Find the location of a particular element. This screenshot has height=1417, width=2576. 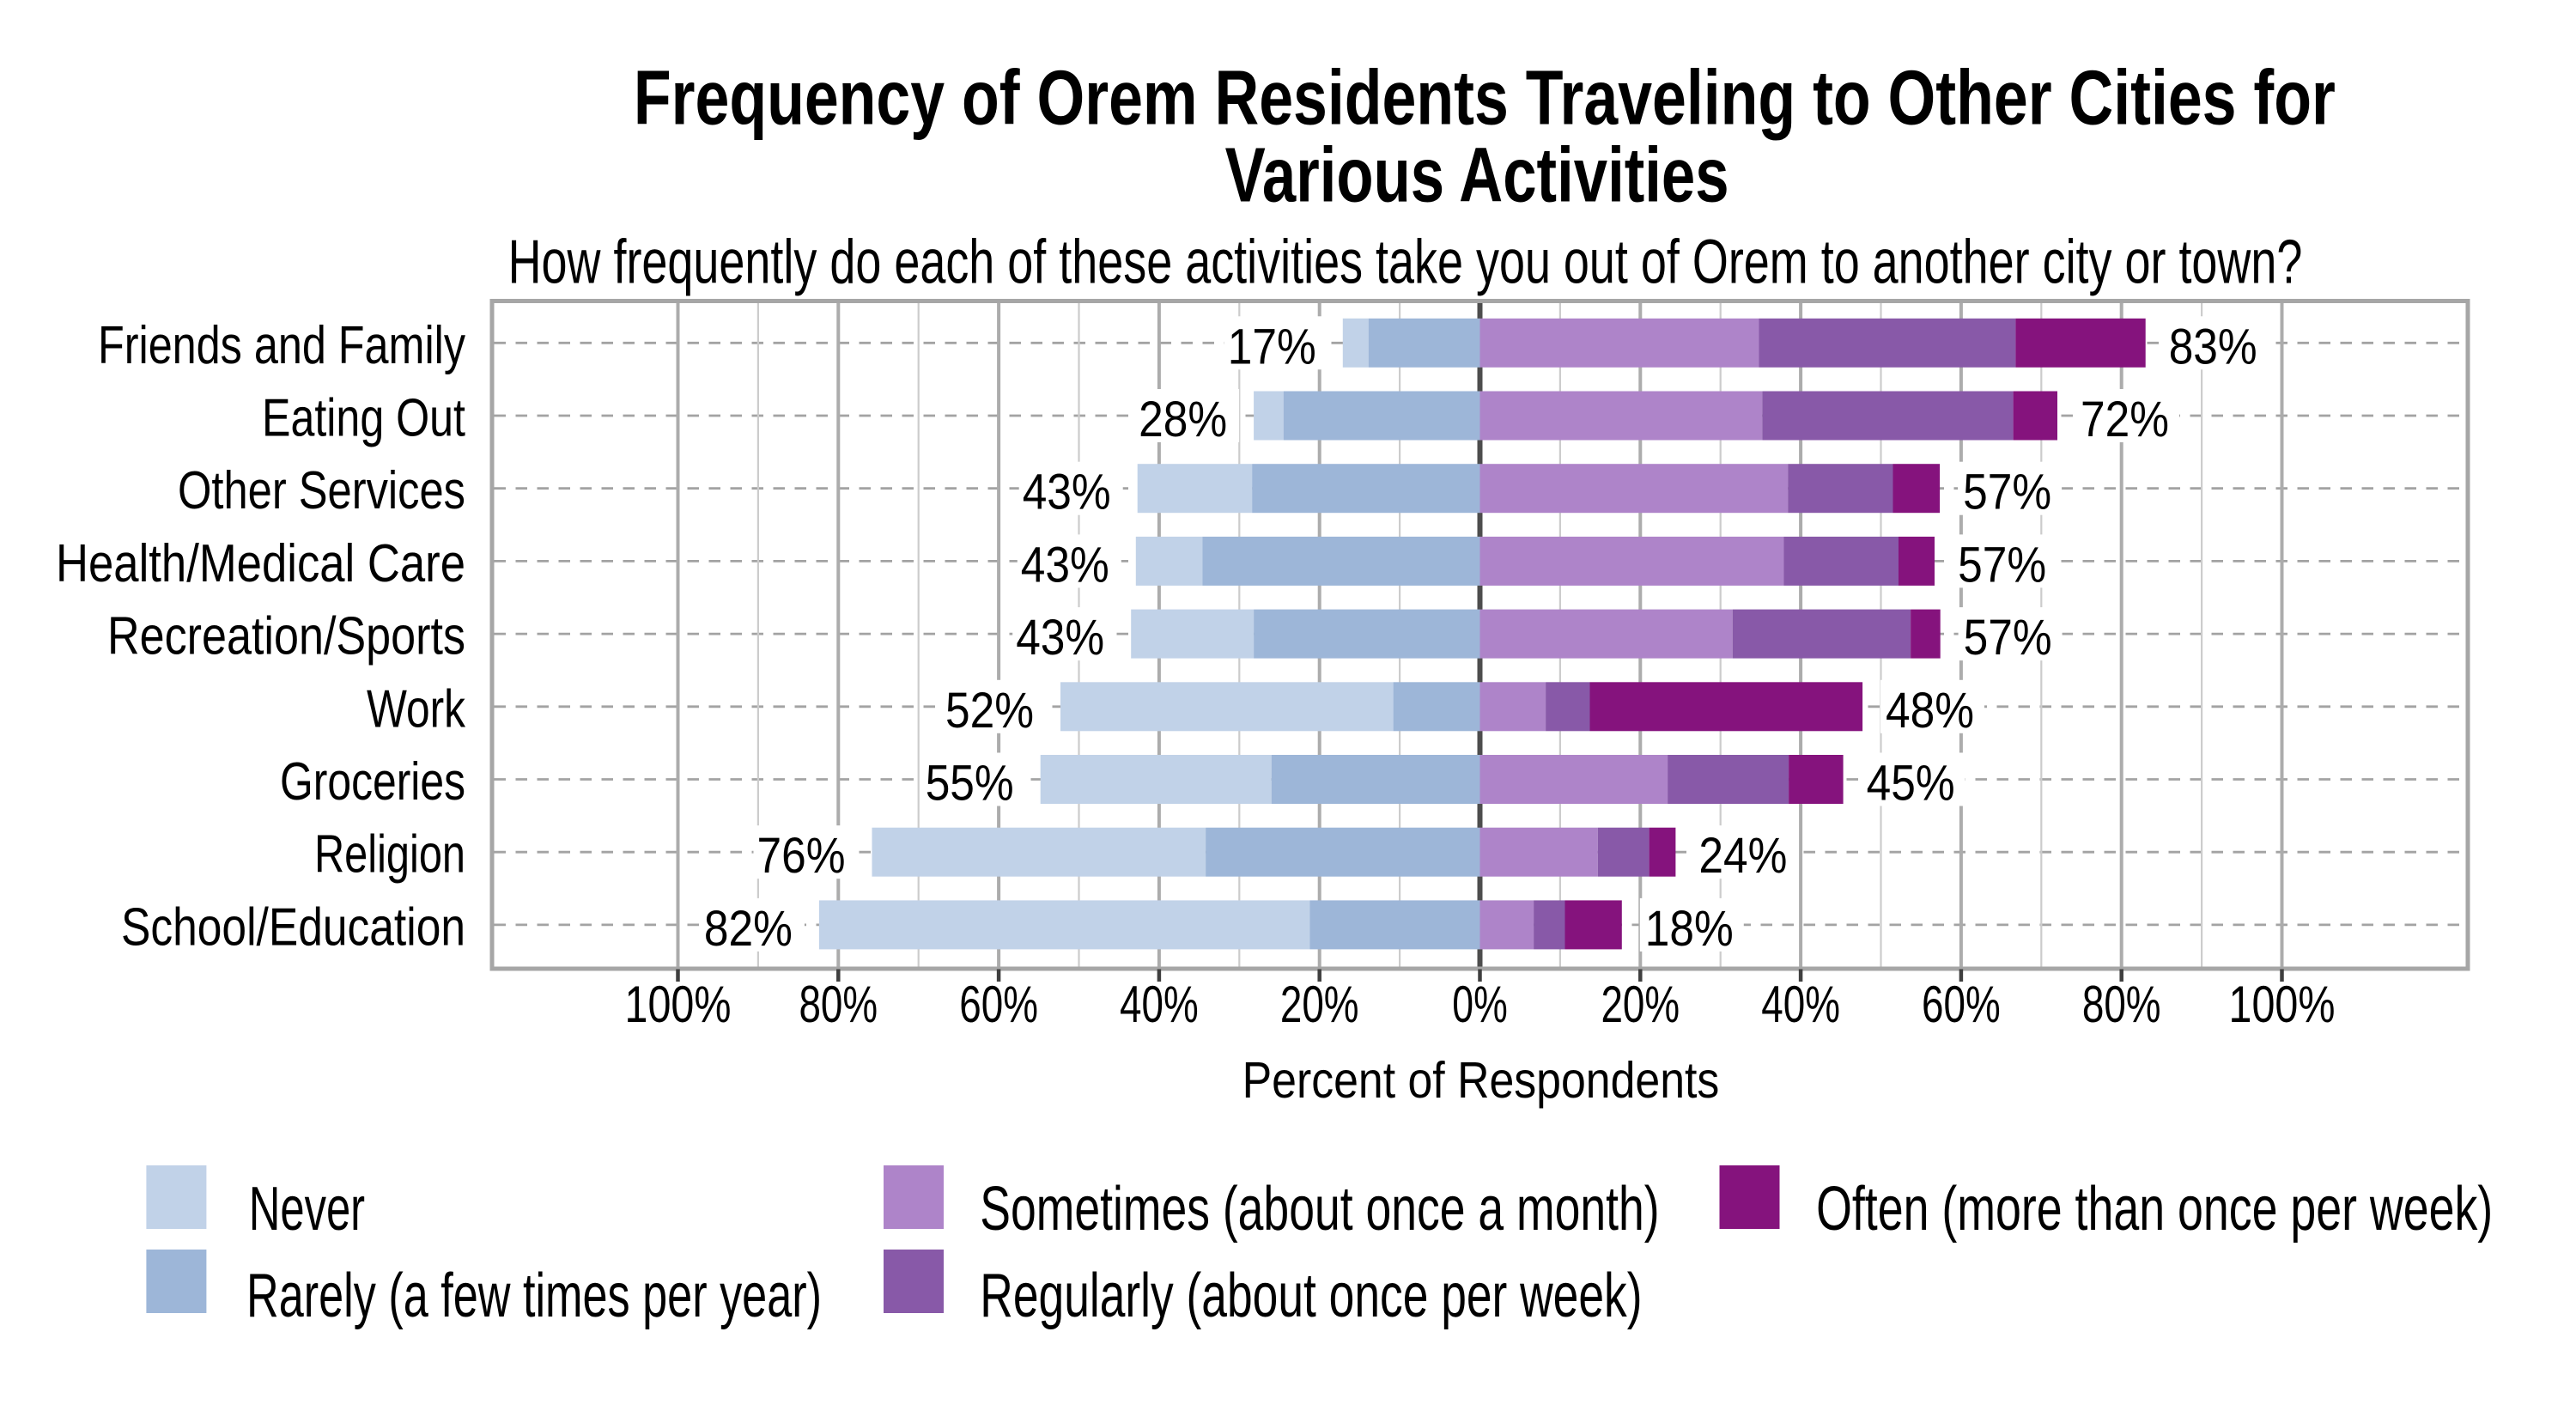

svg-text: Never is located at coordinates (307, 1209).